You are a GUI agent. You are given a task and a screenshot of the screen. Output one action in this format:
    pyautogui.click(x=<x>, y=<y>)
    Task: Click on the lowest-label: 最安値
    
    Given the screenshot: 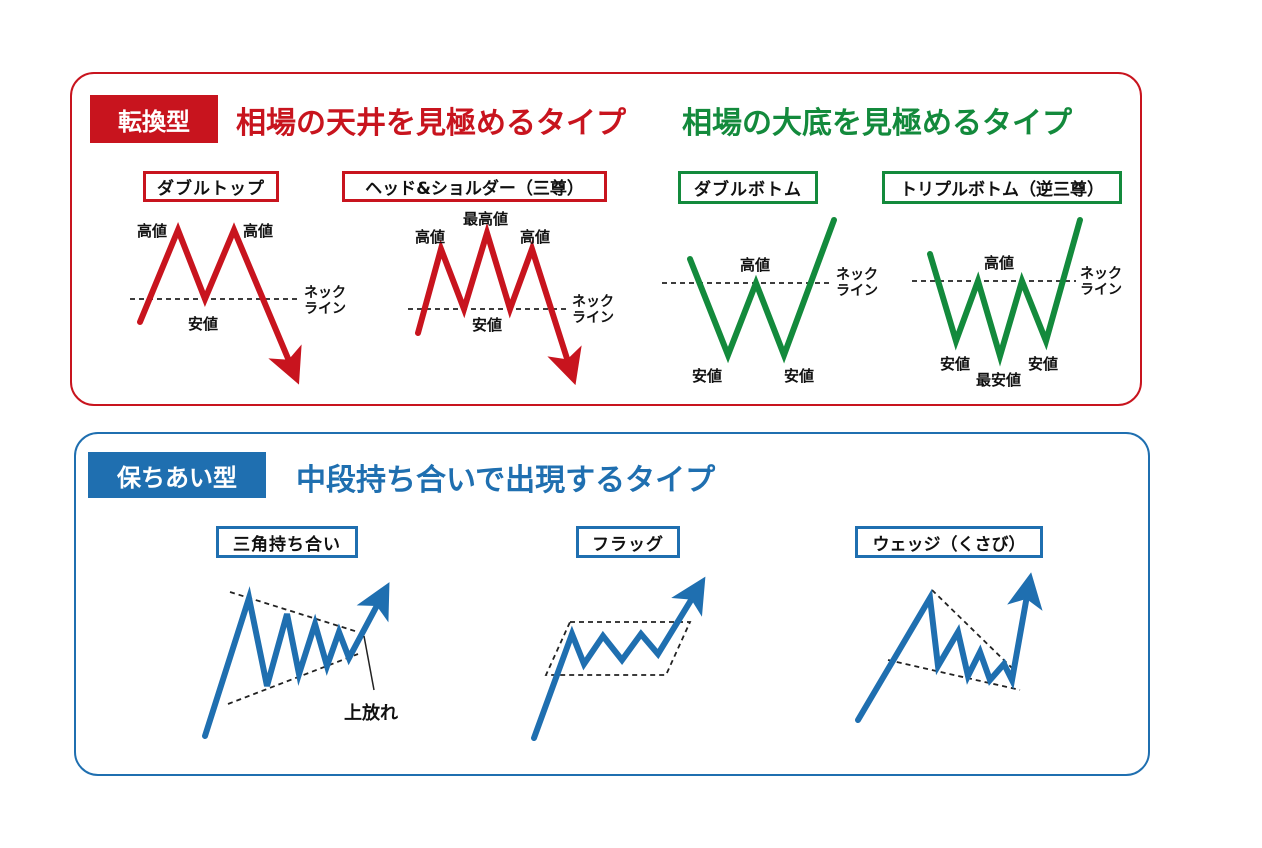 What is the action you would take?
    pyautogui.click(x=998, y=380)
    